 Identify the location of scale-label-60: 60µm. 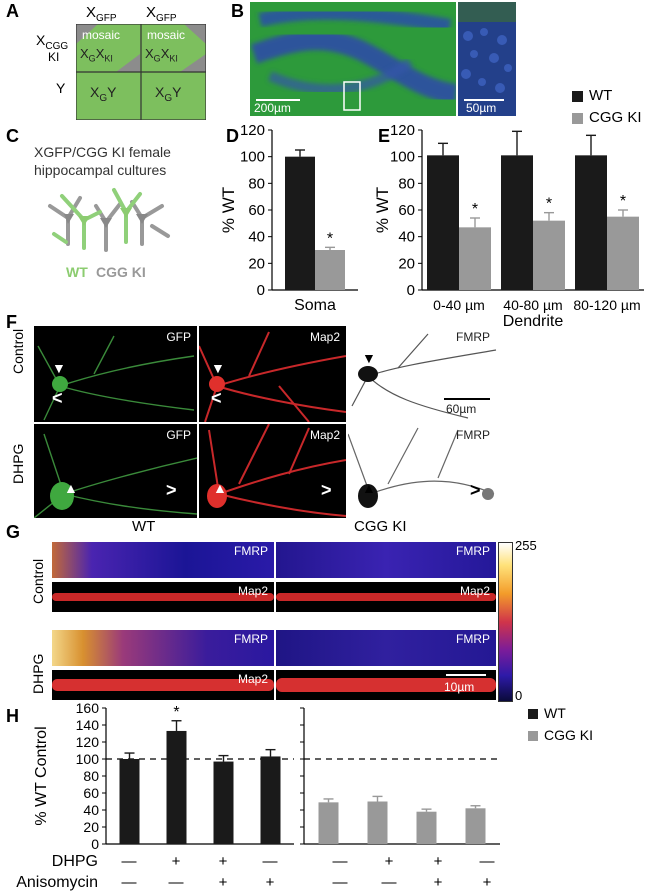
(461, 409).